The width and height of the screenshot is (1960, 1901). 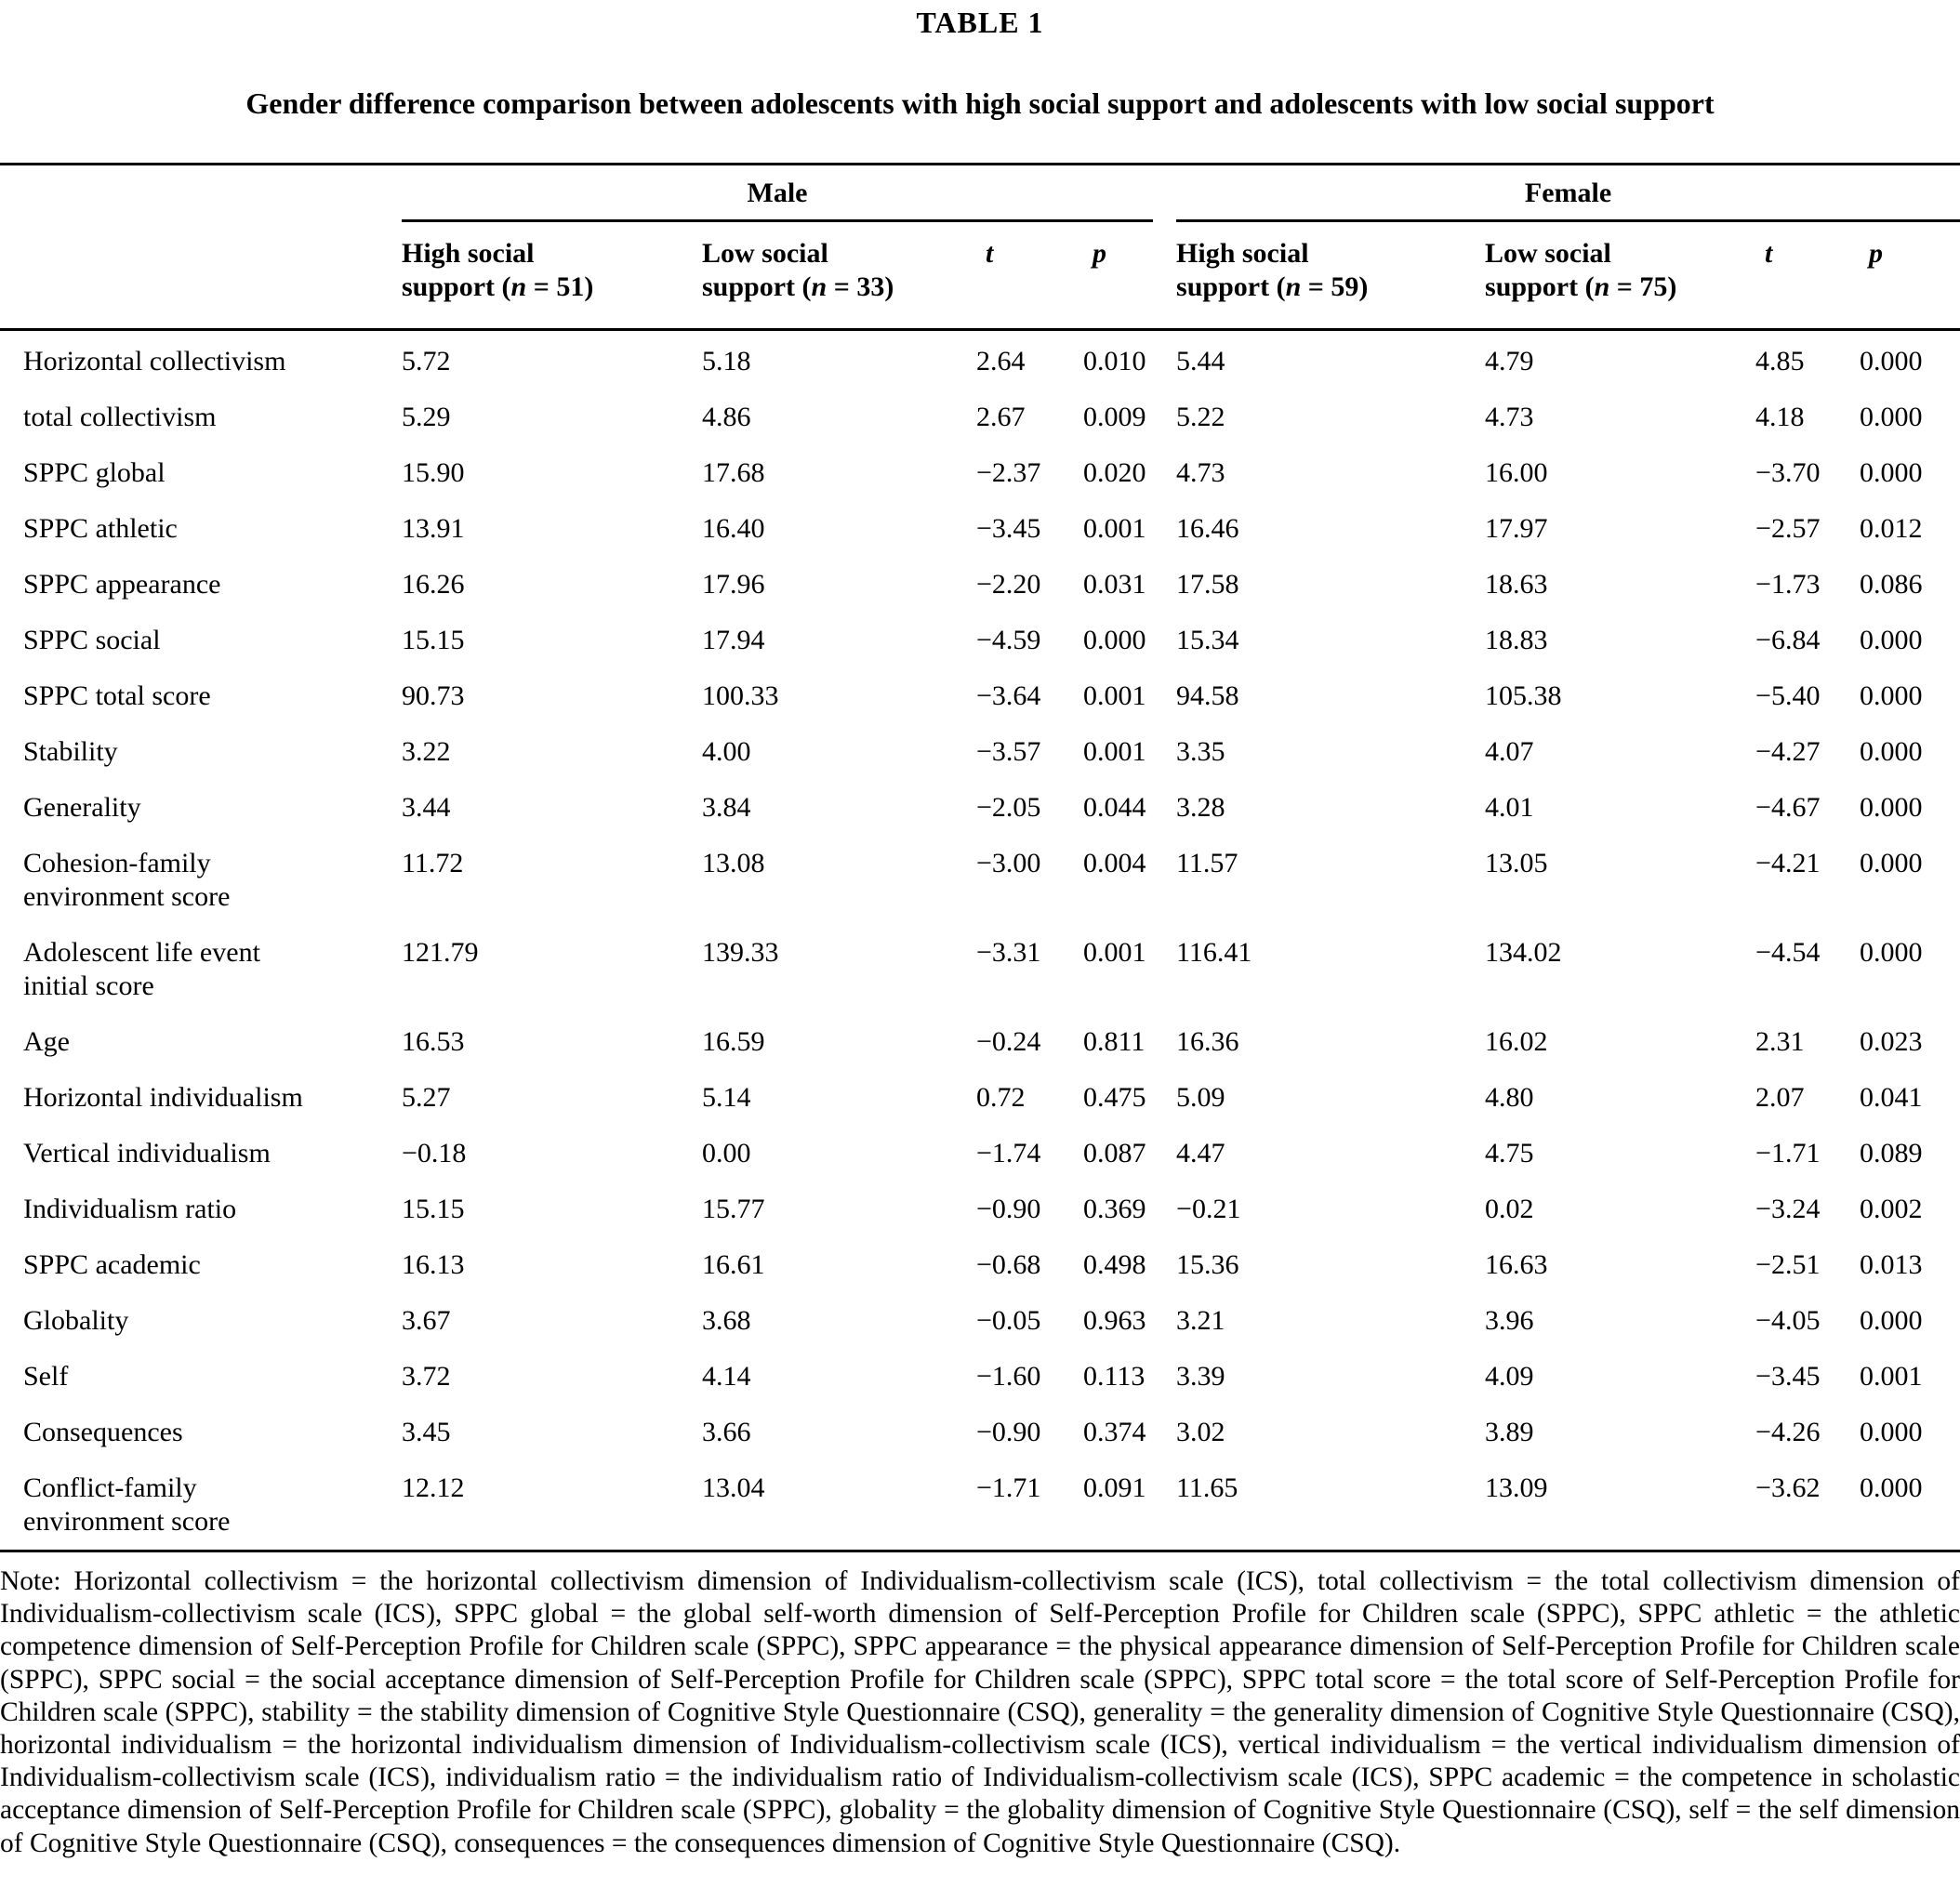 I want to click on value-cell: −3.64, so click(x=1008, y=696).